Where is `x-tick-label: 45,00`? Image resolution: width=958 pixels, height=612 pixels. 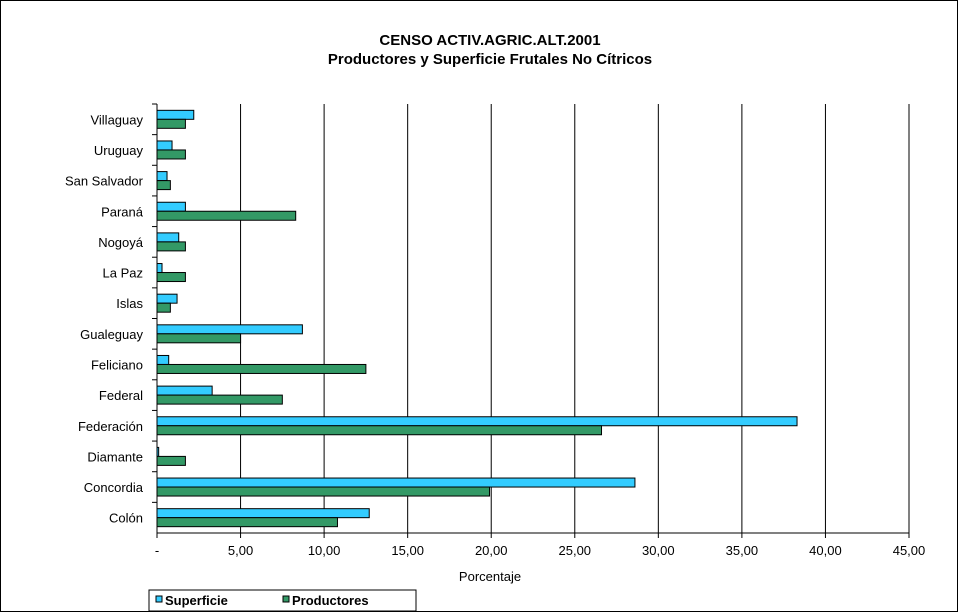 x-tick-label: 45,00 is located at coordinates (909, 550).